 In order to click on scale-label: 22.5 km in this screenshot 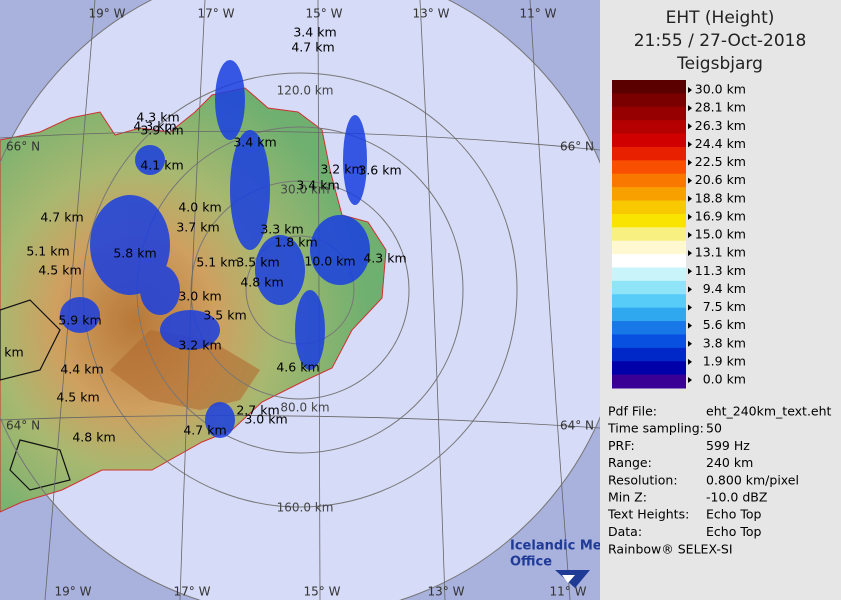, I will do `click(720, 161)`.